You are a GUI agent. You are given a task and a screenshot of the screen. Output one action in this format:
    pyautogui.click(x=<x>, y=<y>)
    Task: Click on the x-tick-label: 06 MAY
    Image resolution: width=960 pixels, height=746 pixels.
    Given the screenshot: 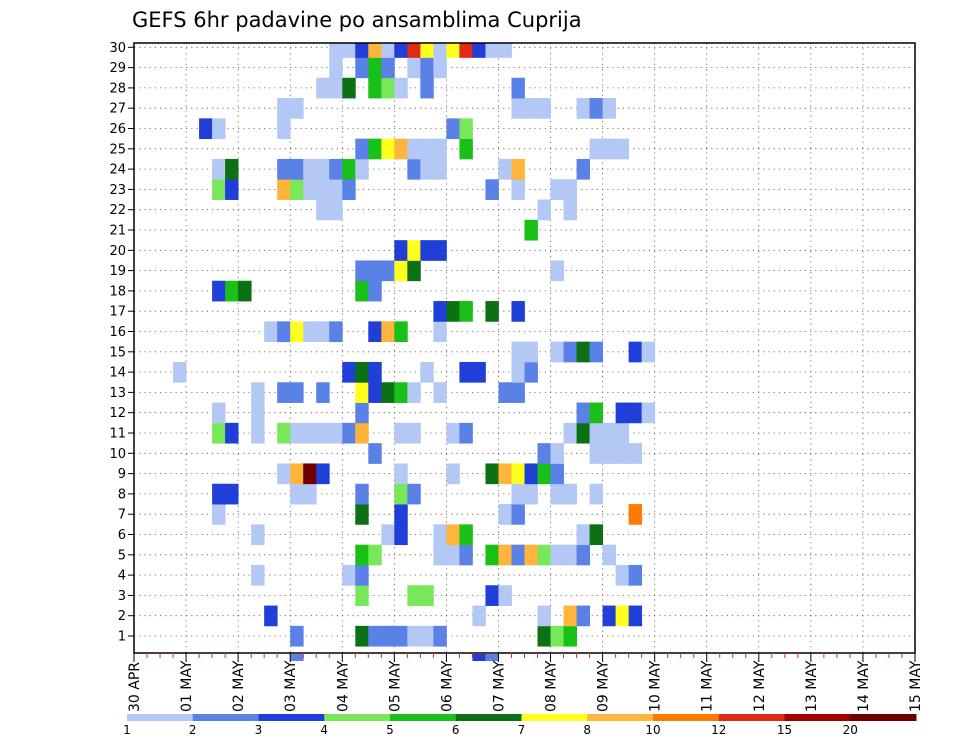 What is the action you would take?
    pyautogui.click(x=447, y=686)
    